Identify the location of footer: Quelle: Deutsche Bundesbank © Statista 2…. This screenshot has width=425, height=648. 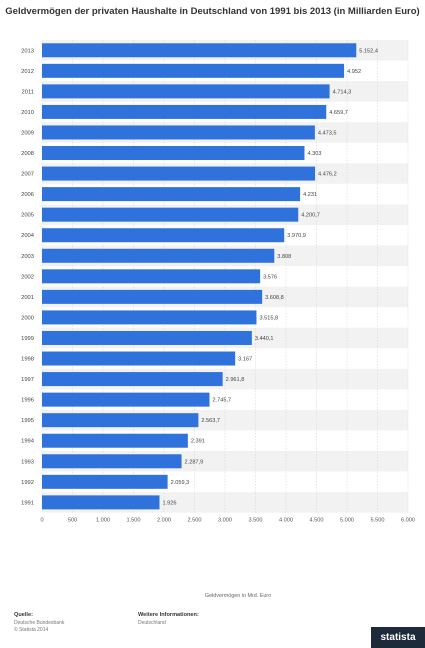
(212, 630).